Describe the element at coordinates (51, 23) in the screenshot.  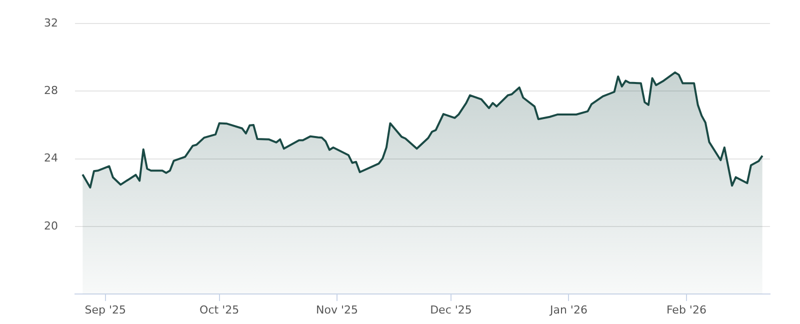
I see `y-tick-label: 32` at that location.